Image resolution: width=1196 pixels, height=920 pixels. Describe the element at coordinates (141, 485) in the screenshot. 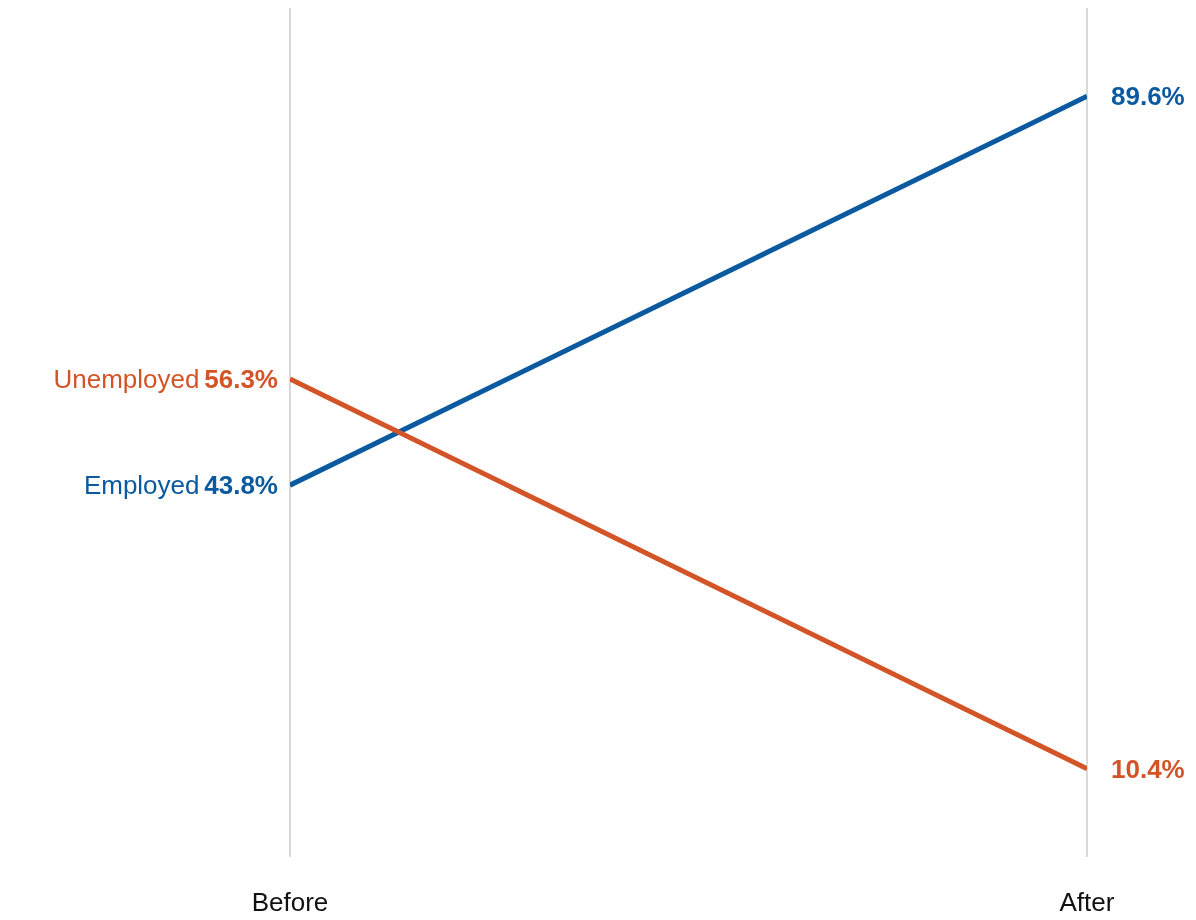

I see `text: Employed` at that location.